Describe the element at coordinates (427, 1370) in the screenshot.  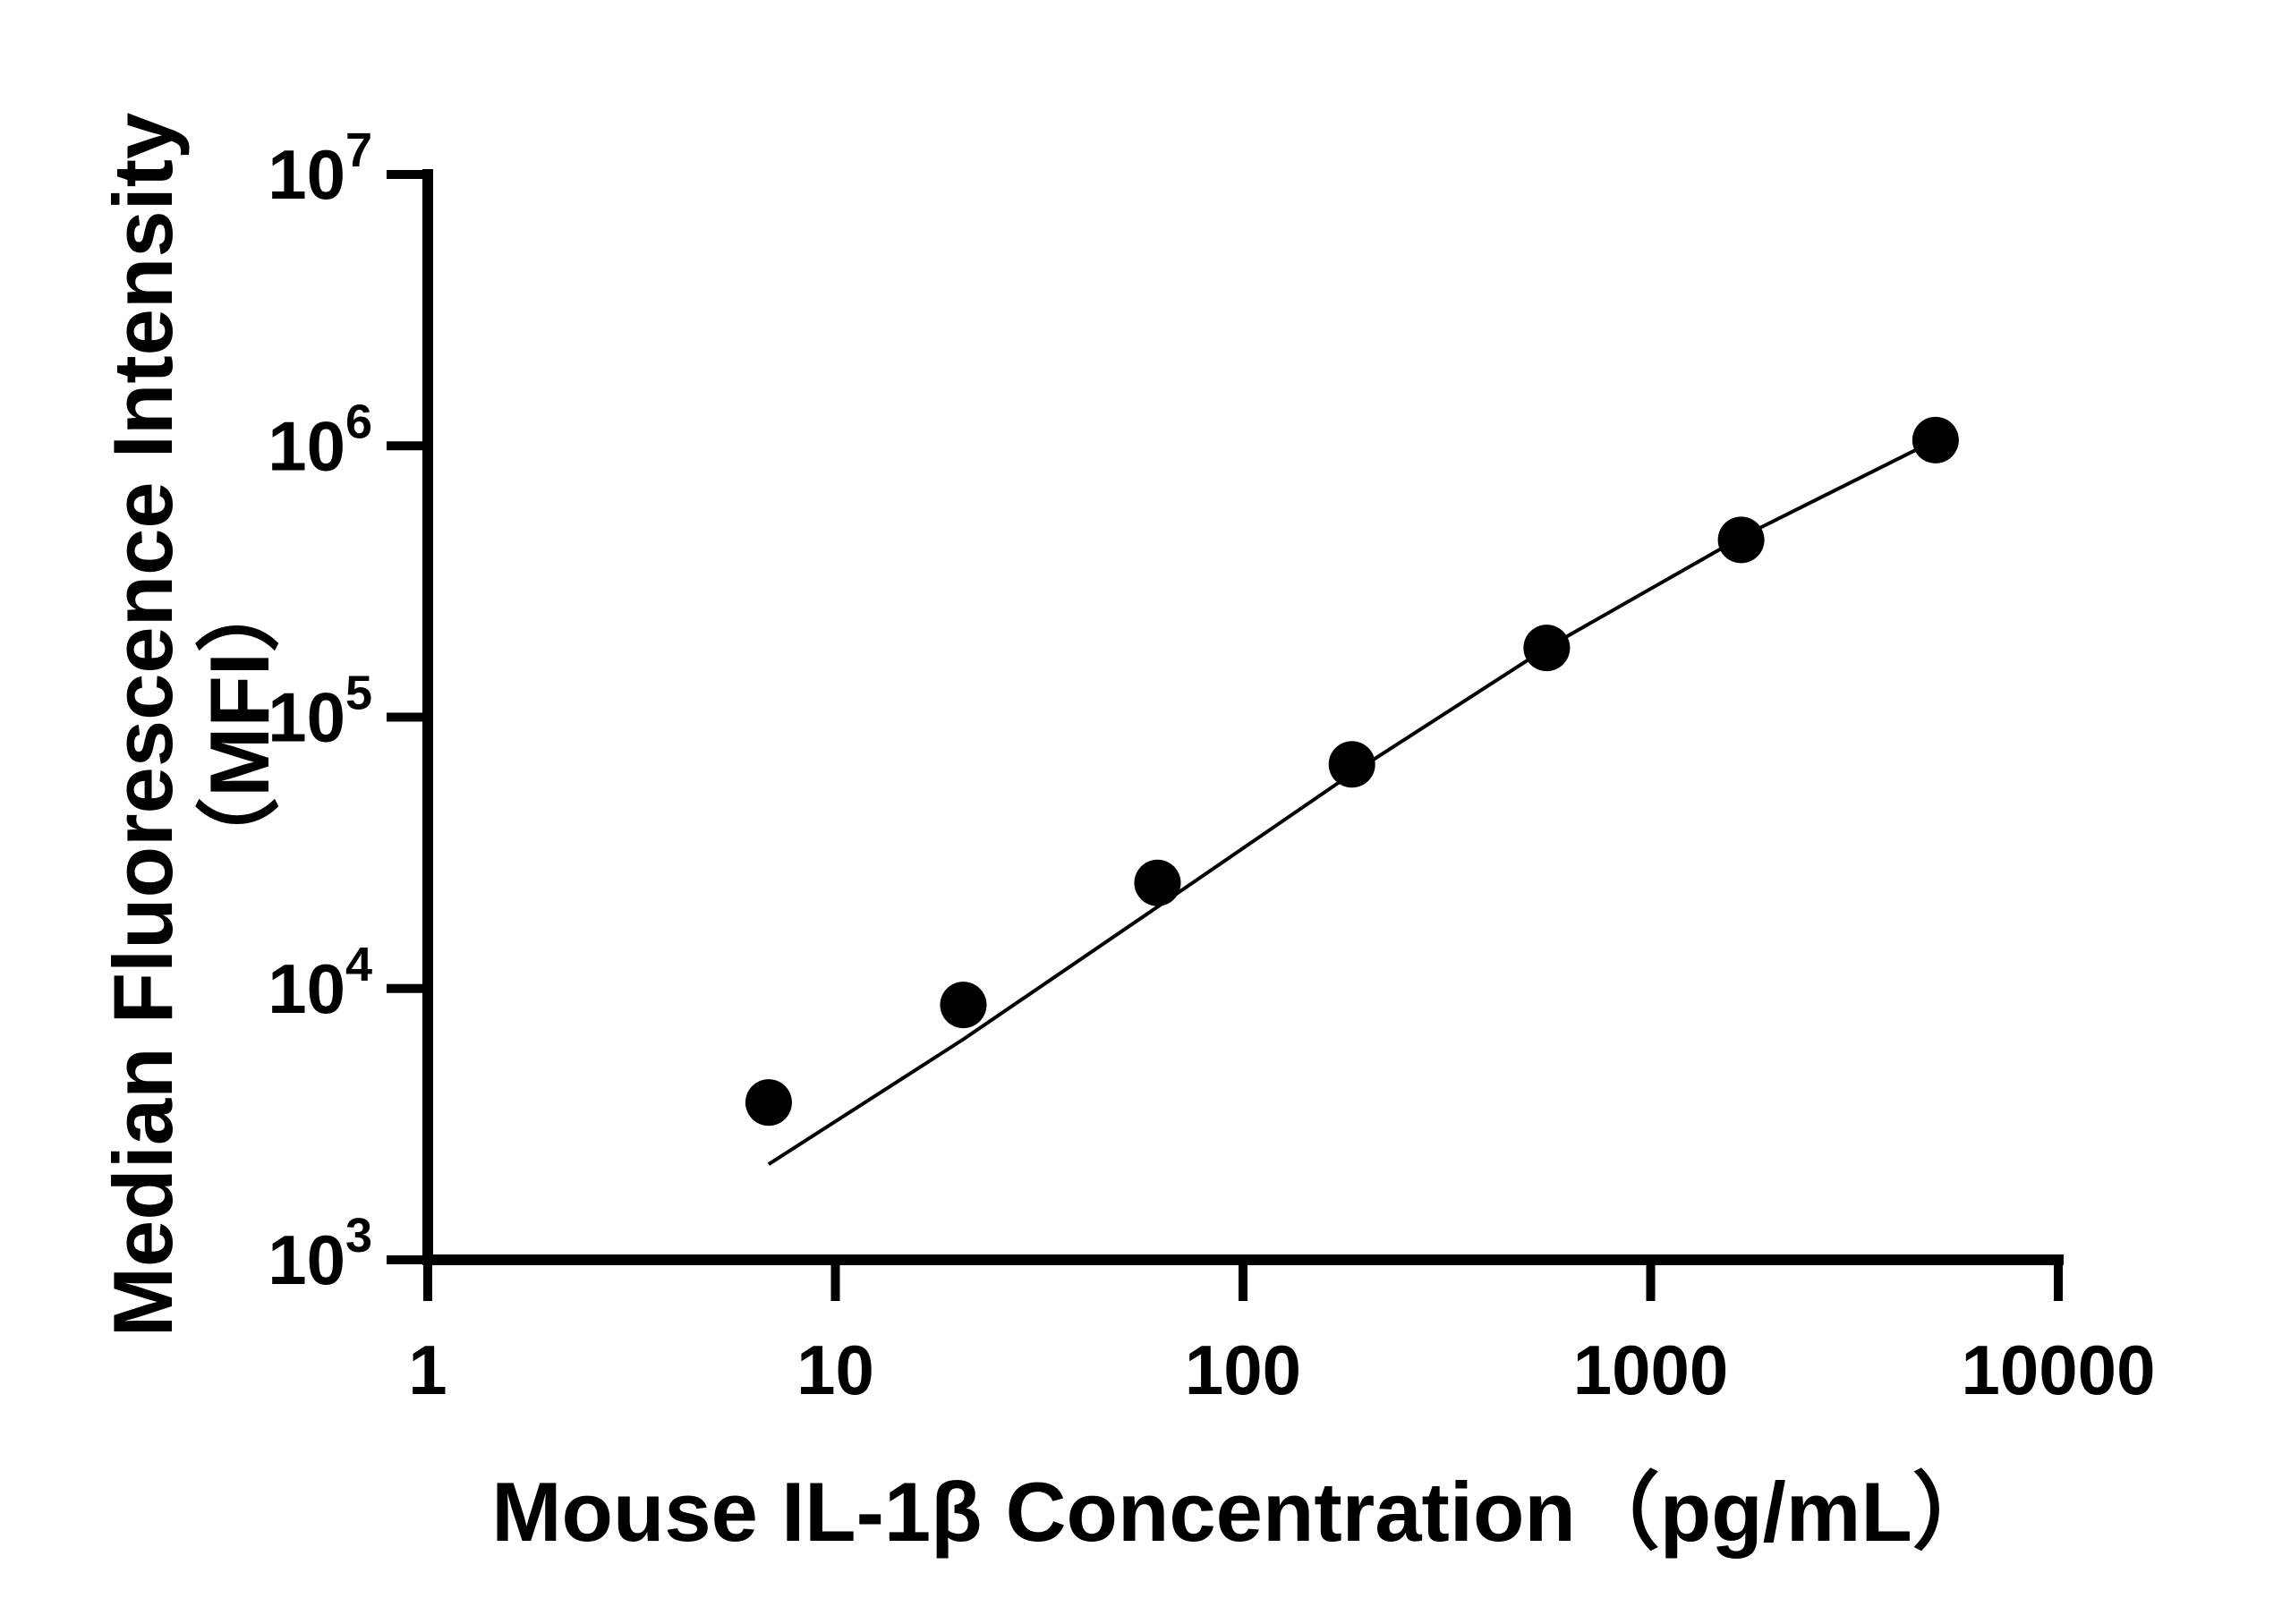
I see `x-tick-label: 1` at that location.